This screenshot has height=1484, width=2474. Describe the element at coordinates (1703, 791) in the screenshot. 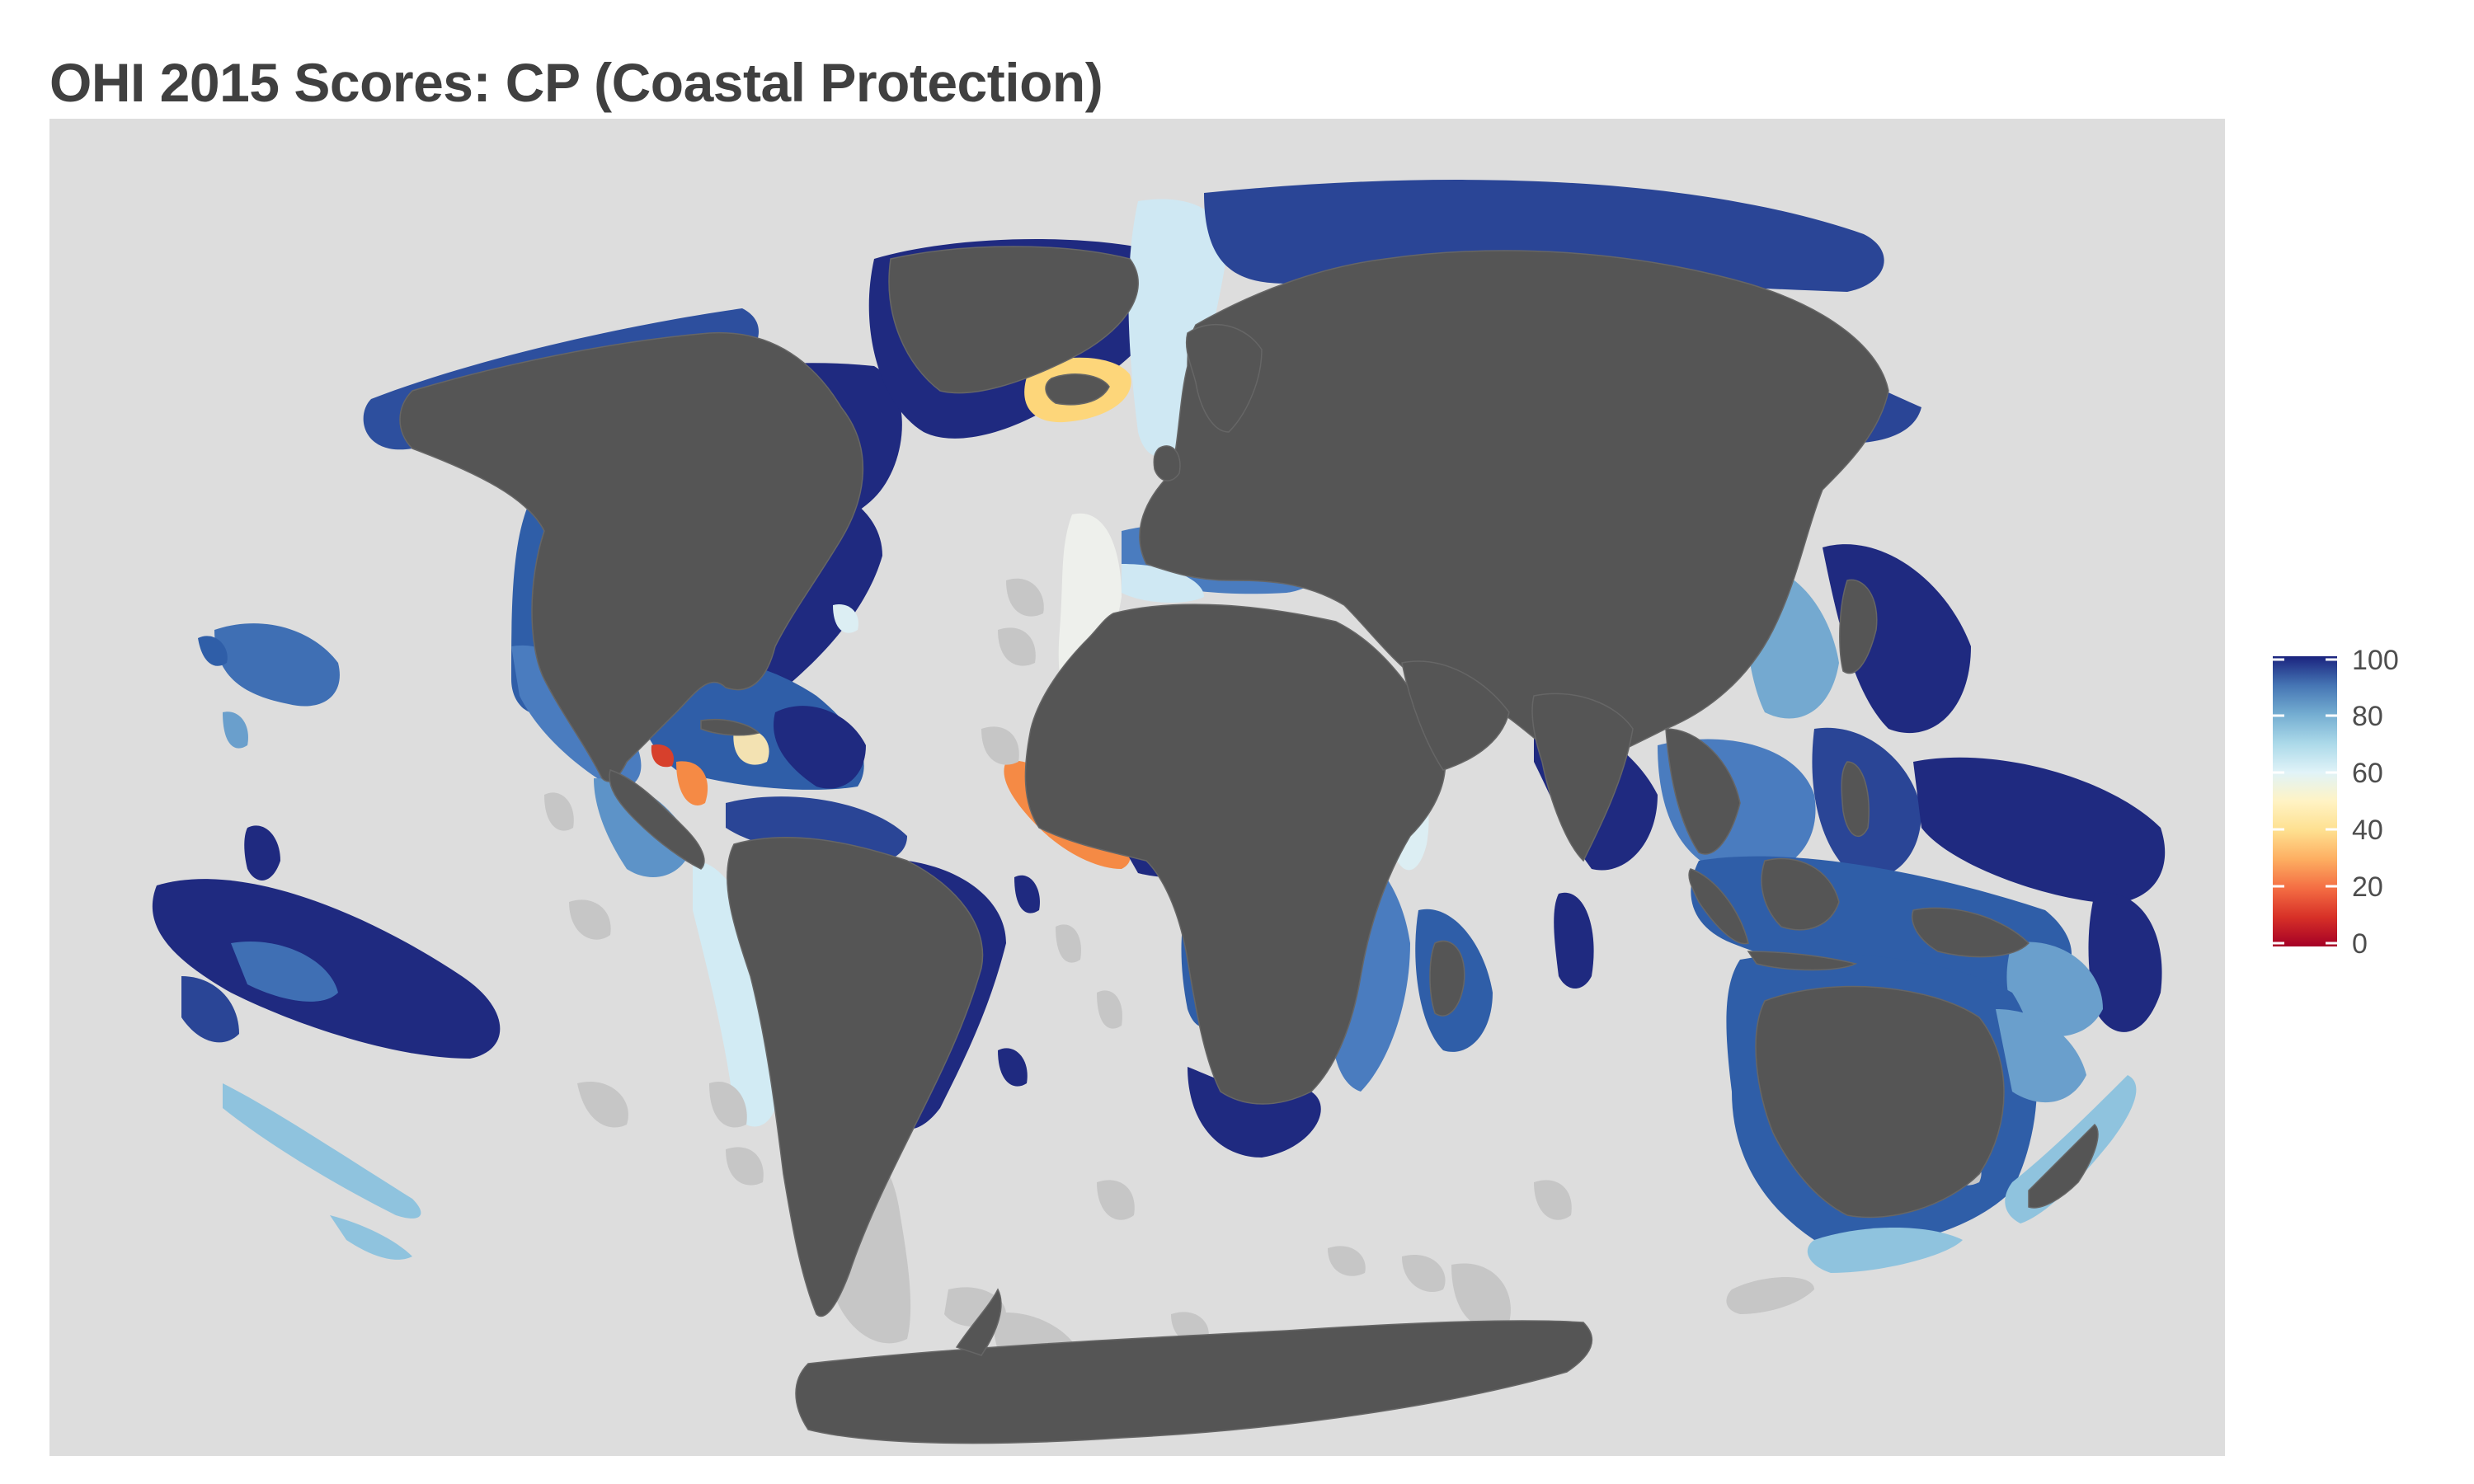

I see `land-se-asia` at that location.